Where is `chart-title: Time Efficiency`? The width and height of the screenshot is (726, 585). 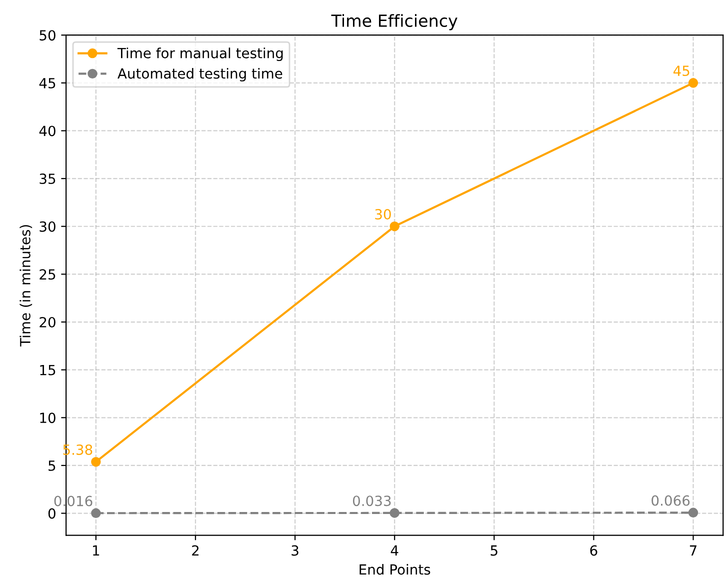
chart-title: Time Efficiency is located at coordinates (394, 22).